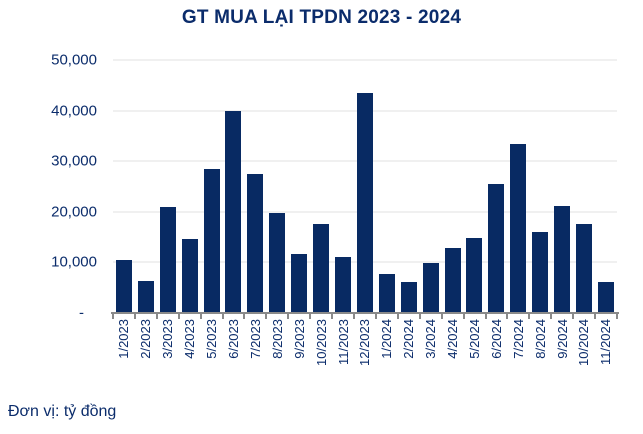 Image resolution: width=643 pixels, height=434 pixels. Describe the element at coordinates (74, 262) in the screenshot. I see `y-tick-label: 10,000` at that location.